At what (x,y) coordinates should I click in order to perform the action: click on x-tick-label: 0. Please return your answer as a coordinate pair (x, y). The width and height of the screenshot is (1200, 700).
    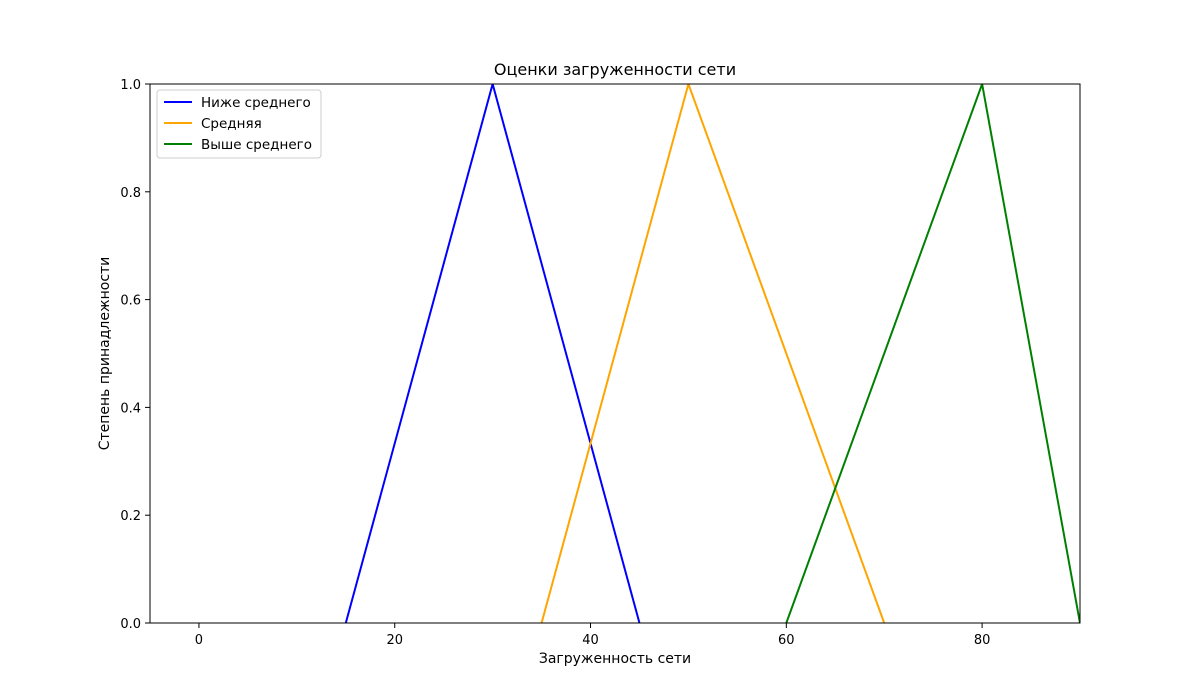
    Looking at the image, I should click on (199, 640).